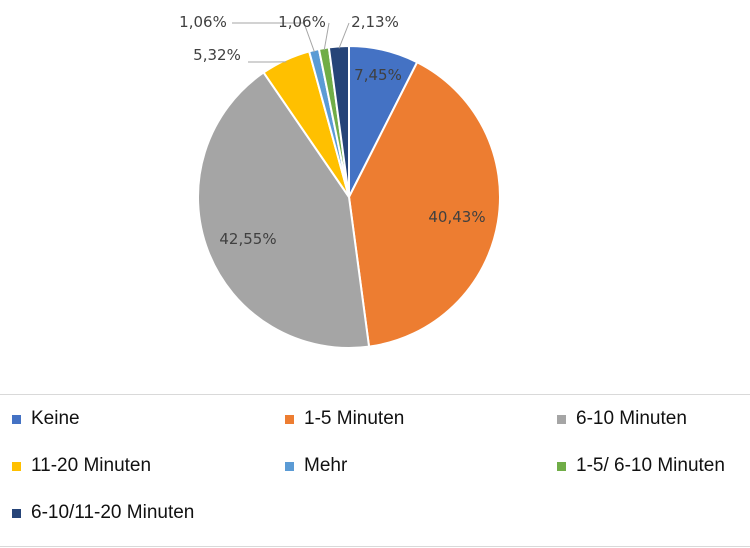  I want to click on legend-swatch-1-5-6-10-minuten, so click(561, 466).